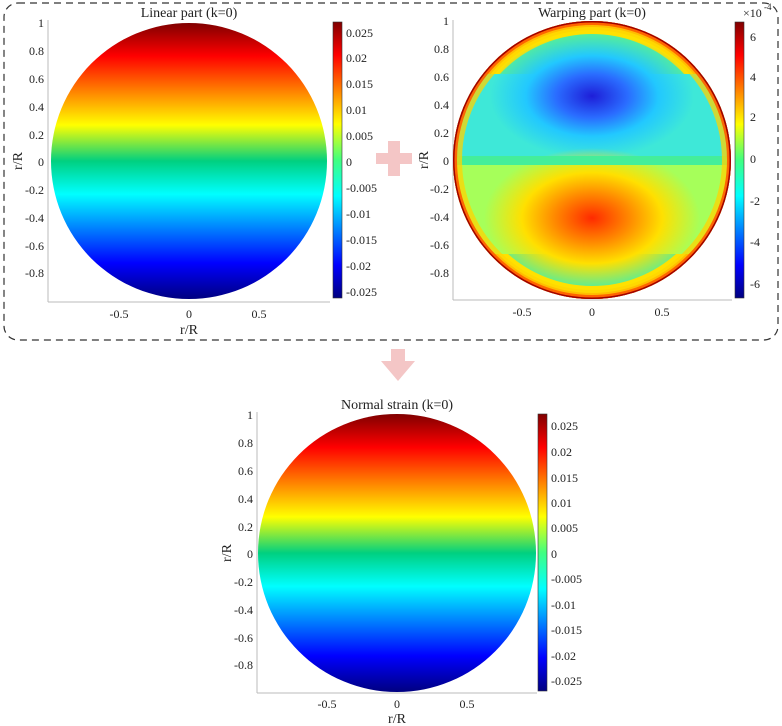 Image resolution: width=782 pixels, height=726 pixels. I want to click on linear-title: Linear part (k=0), so click(189, 13).